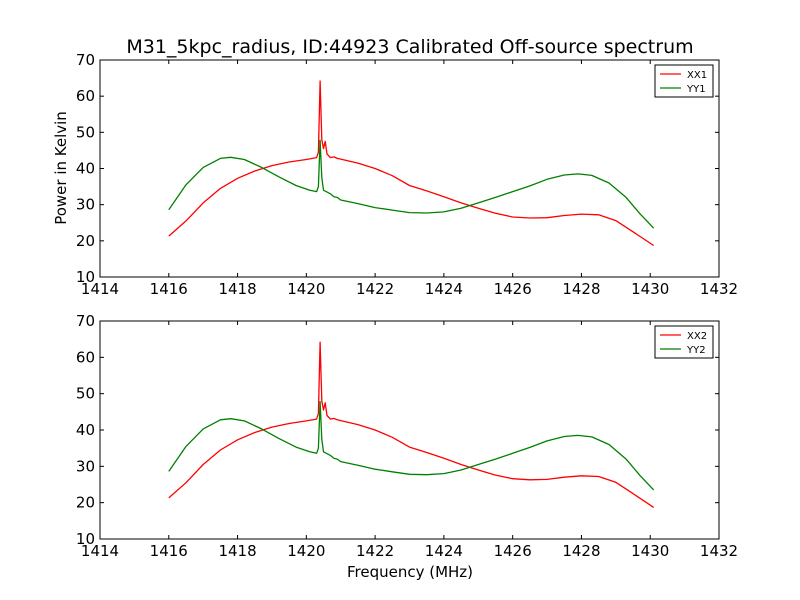 This screenshot has width=800, height=600. What do you see at coordinates (411, 184) in the screenshot?
I see `series-line-yy1` at bounding box center [411, 184].